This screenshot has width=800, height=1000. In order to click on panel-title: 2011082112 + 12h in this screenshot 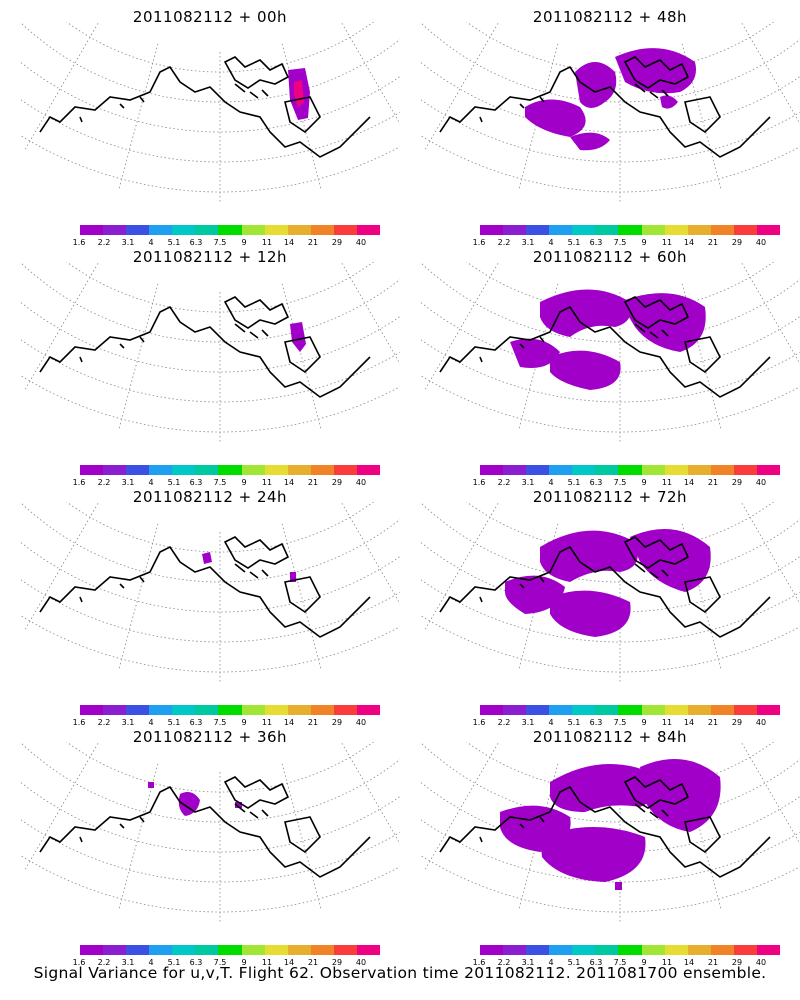, I will do `click(210, 257)`.